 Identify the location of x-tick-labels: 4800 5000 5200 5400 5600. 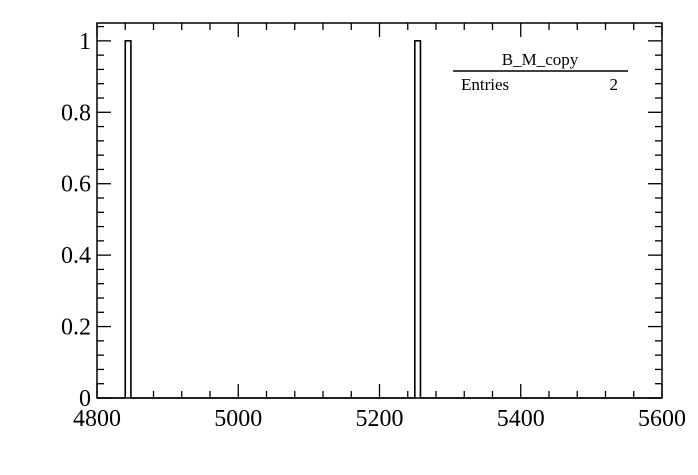
(379, 419).